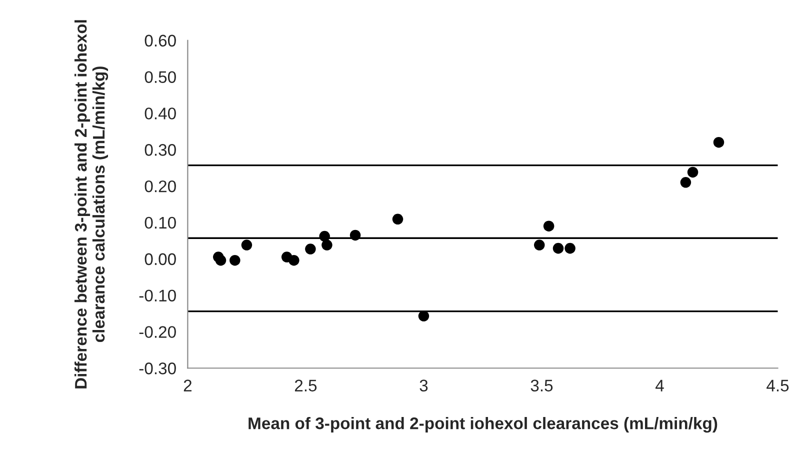  What do you see at coordinates (157, 368) in the screenshot?
I see `y-tick-label: -0.30` at bounding box center [157, 368].